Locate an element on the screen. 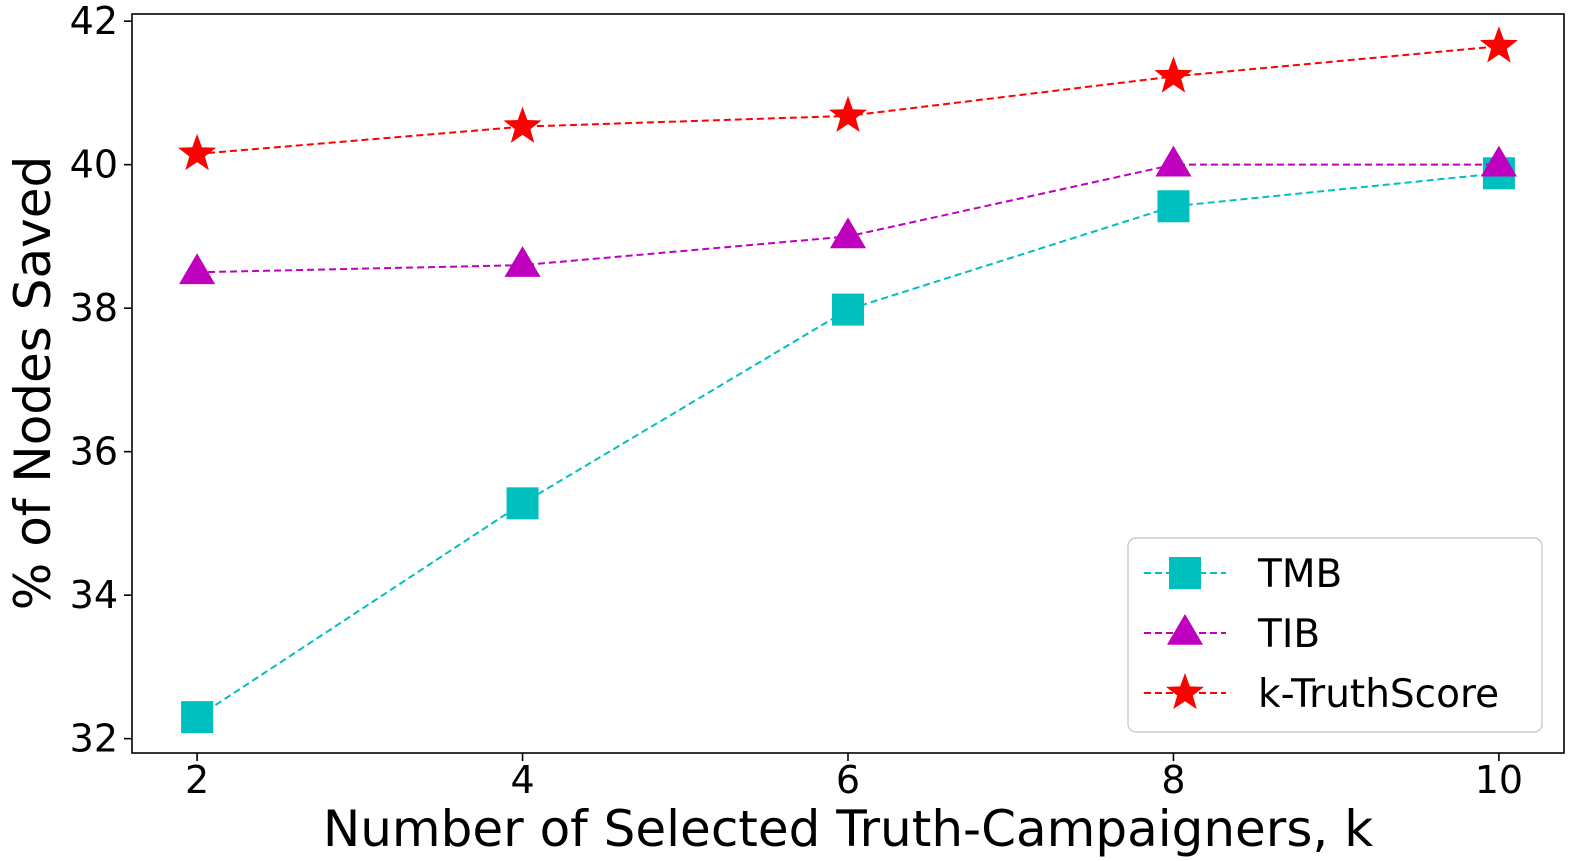 The image size is (1571, 861). legend-item: k-TruthScore is located at coordinates (1321, 694).